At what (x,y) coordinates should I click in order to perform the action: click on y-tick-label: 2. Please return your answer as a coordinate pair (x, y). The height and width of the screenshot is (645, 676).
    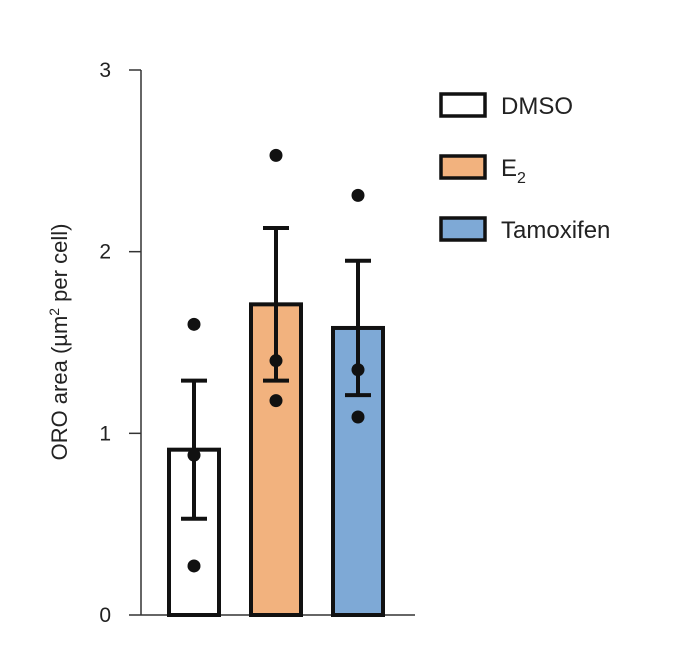
    Looking at the image, I should click on (105, 252).